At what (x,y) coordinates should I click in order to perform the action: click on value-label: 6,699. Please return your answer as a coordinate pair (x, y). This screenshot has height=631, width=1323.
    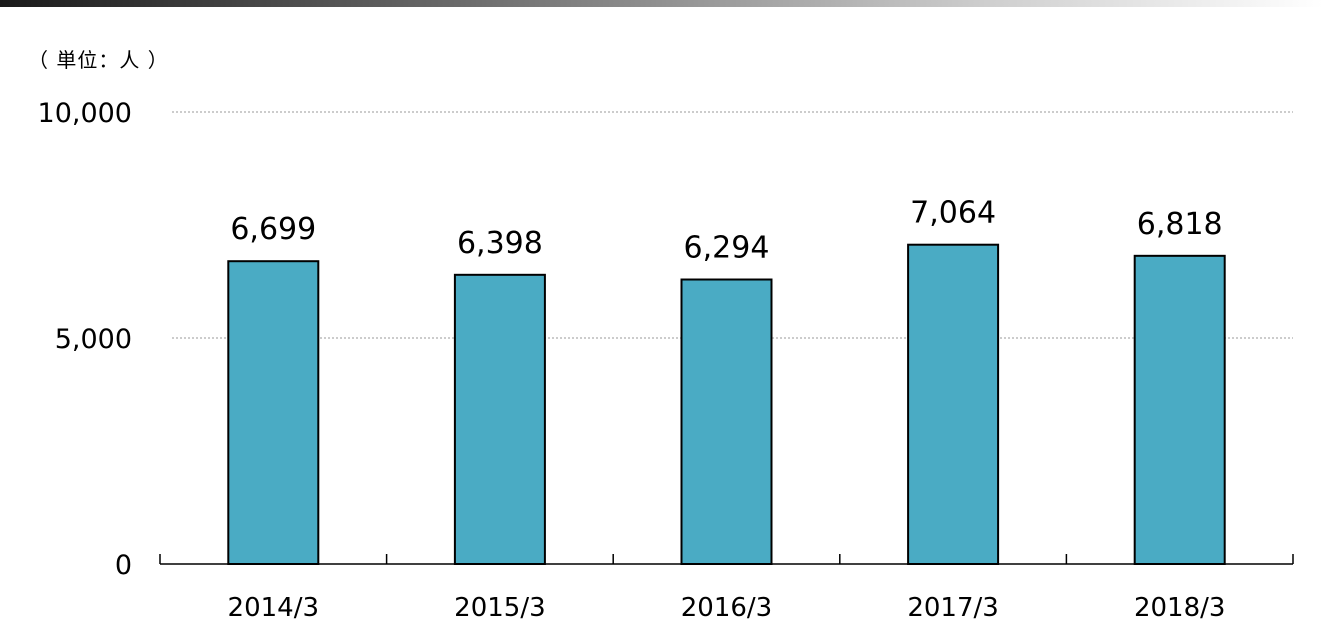
    Looking at the image, I should click on (273, 229).